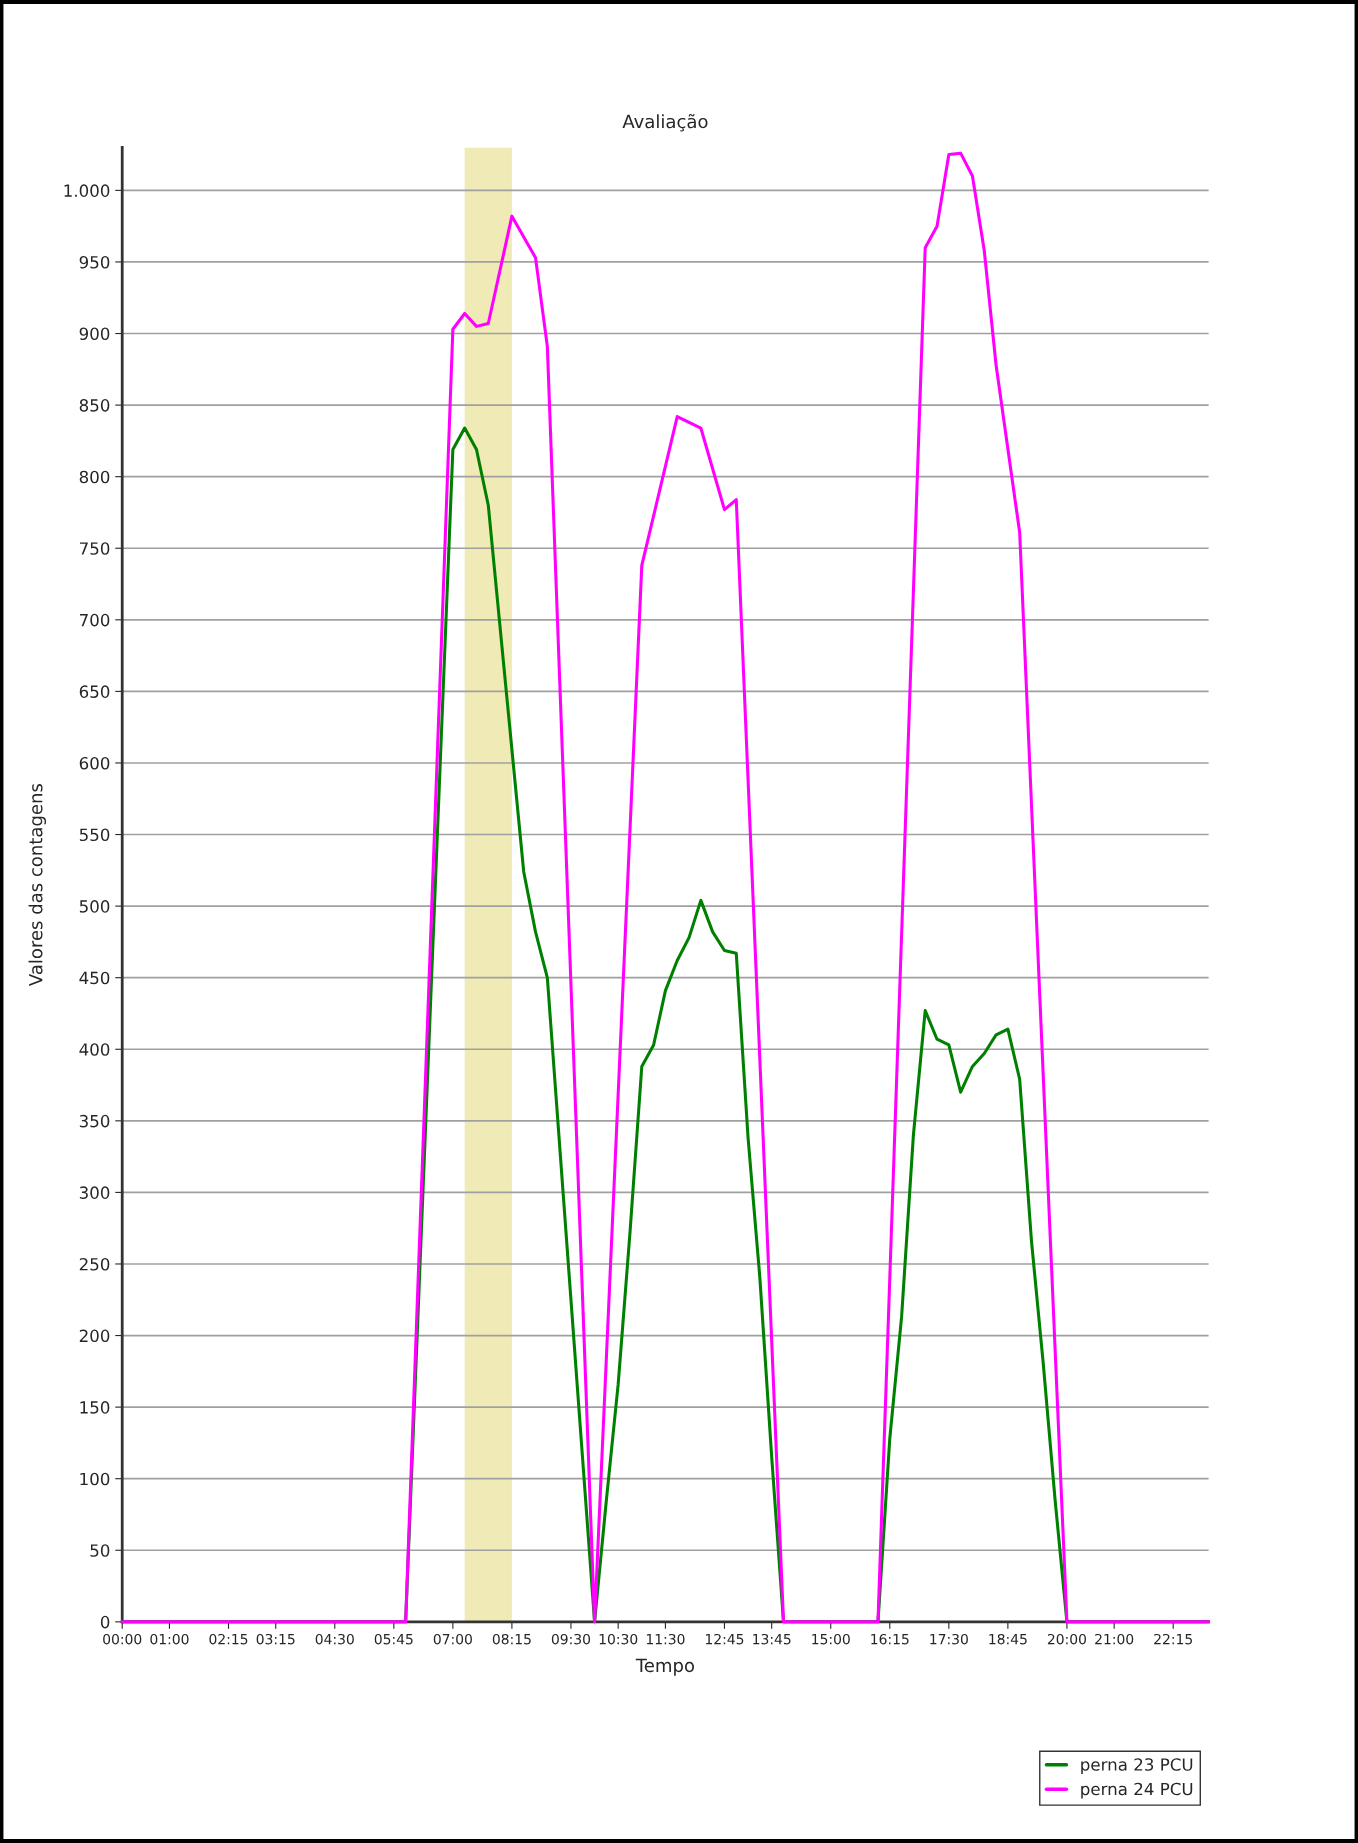  What do you see at coordinates (1137, 1766) in the screenshot?
I see `legend-label: perna 23 PCU` at bounding box center [1137, 1766].